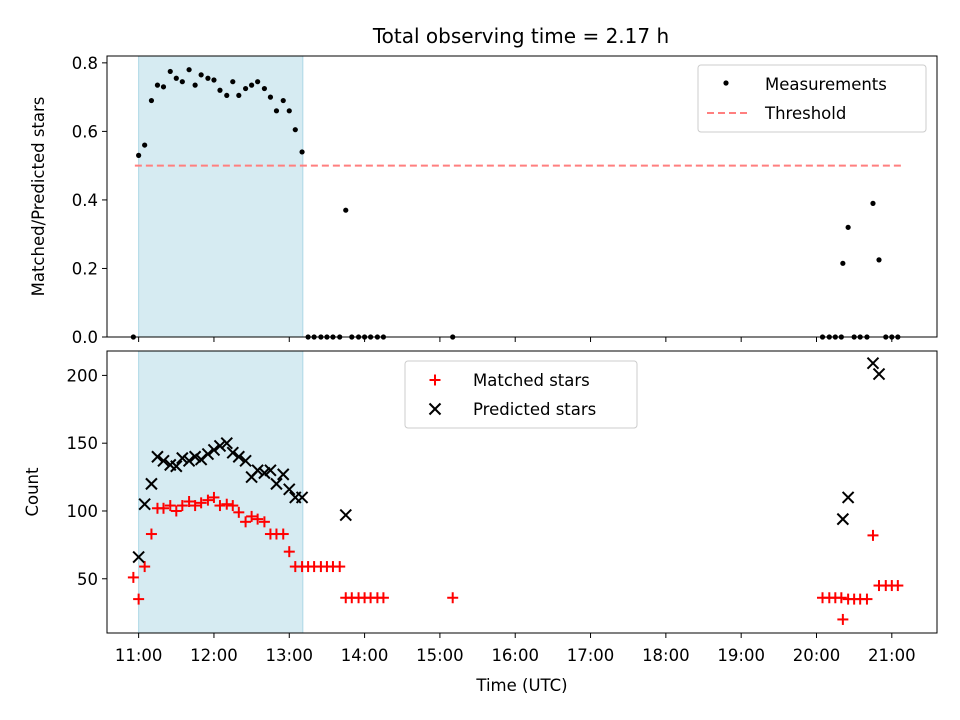  I want to click on x-tick-label: 20:00, so click(817, 655).